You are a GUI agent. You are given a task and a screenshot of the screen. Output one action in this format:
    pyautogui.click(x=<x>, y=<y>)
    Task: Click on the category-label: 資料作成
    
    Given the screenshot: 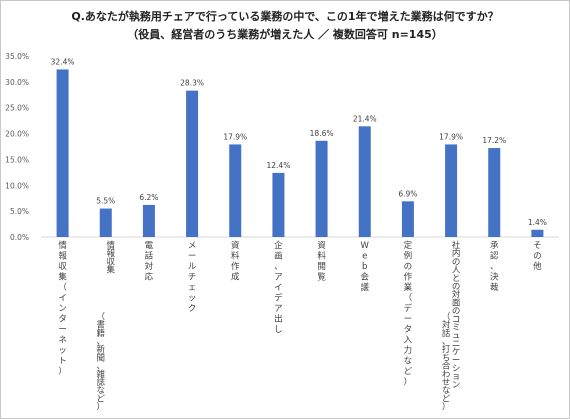 What is the action you would take?
    pyautogui.click(x=235, y=261)
    